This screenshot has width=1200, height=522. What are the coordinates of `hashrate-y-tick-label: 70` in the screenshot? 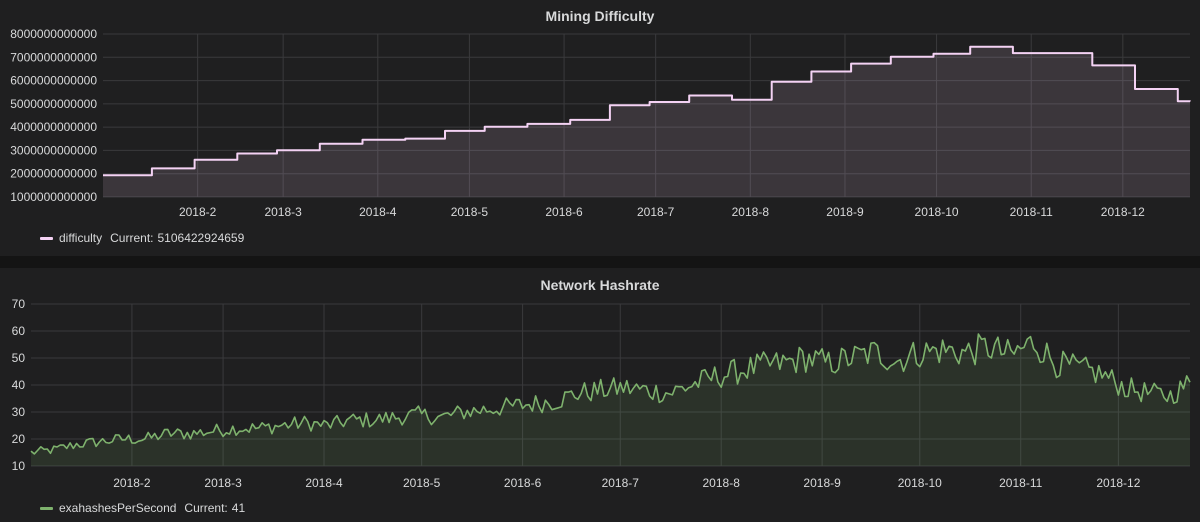 It's located at (19, 304).